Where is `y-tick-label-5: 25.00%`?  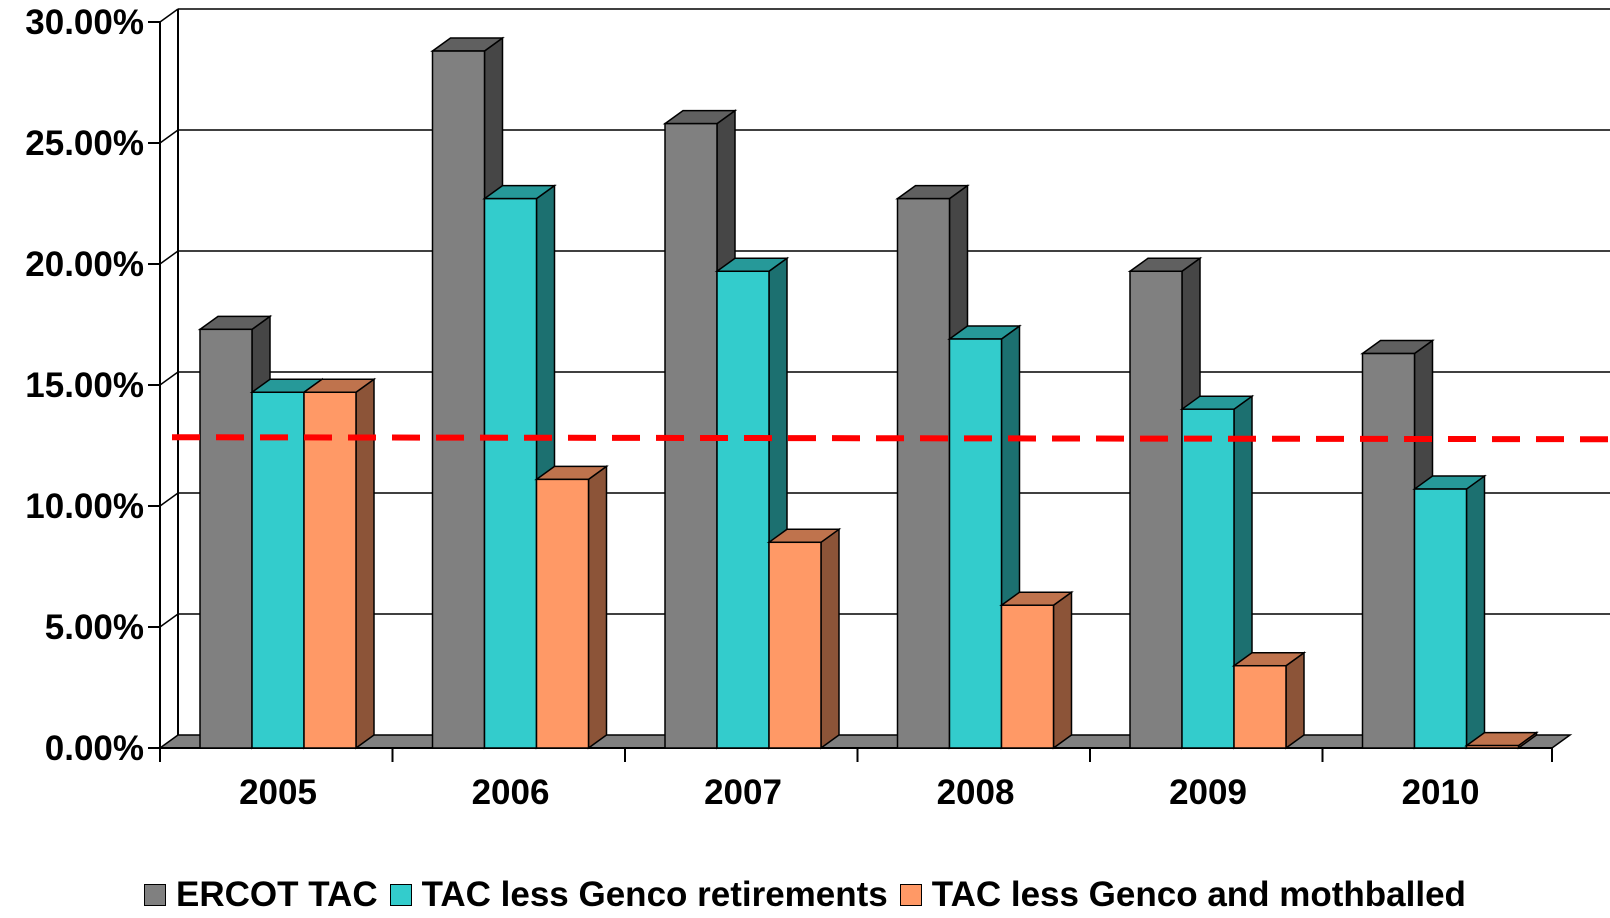
y-tick-label-5: 25.00% is located at coordinates (84, 143).